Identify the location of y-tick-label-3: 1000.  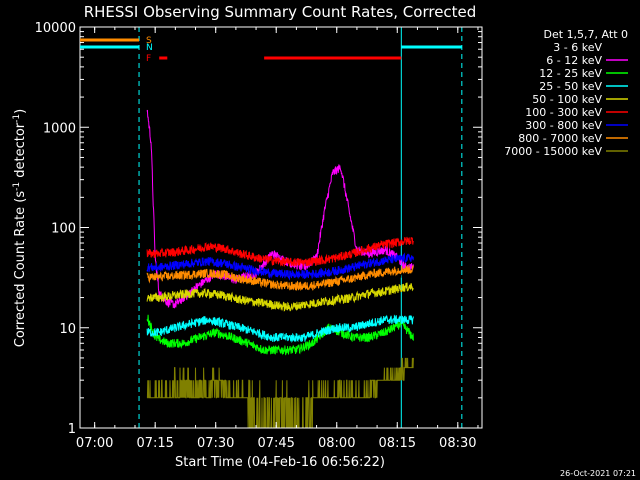
(59, 128).